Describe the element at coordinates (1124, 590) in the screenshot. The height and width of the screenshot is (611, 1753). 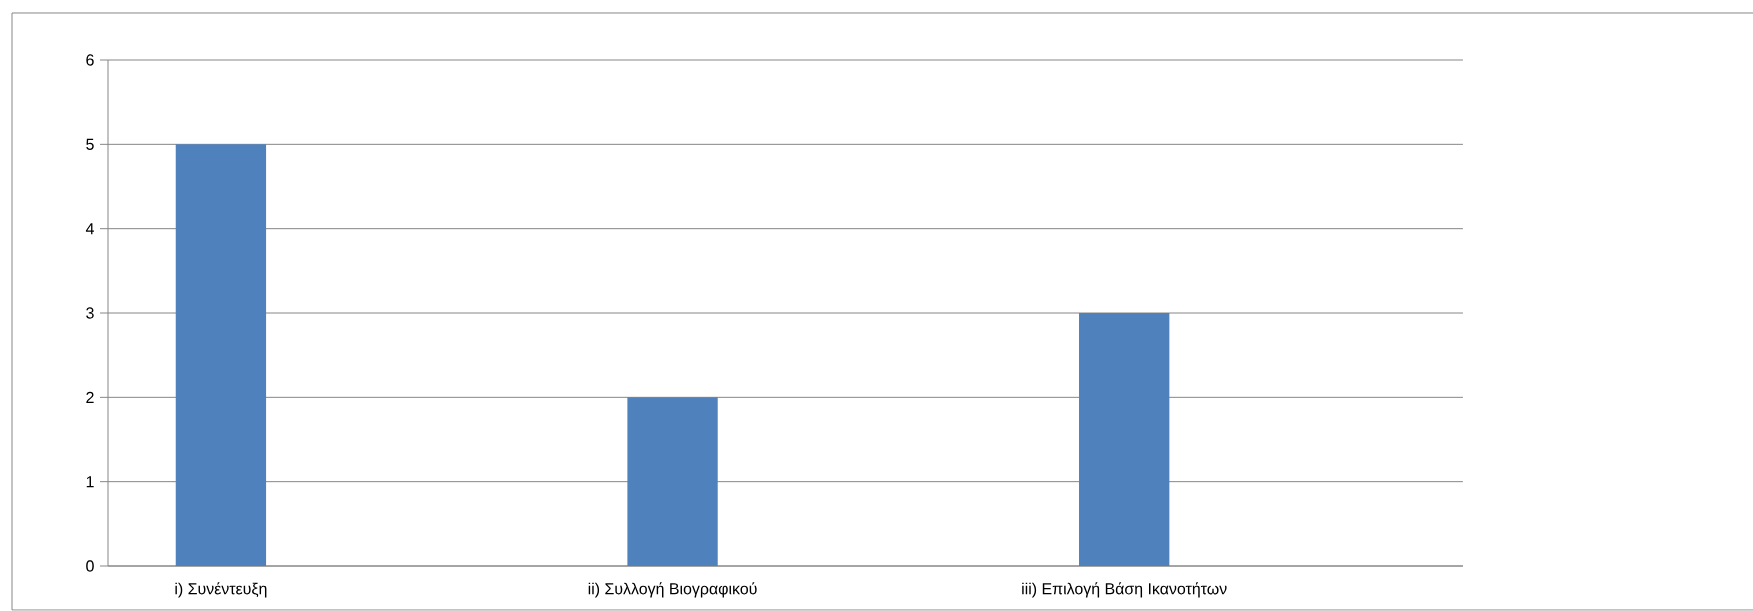
I see `x-tick-label: iii) Επιλογή Βάση Ικανοτήτων` at that location.